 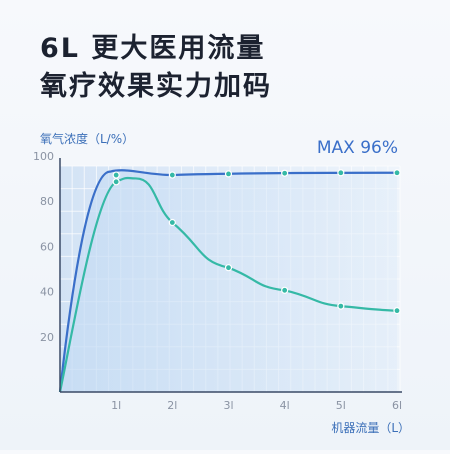 What do you see at coordinates (370, 428) in the screenshot?
I see `x-axis-label: 机器流量（L）` at bounding box center [370, 428].